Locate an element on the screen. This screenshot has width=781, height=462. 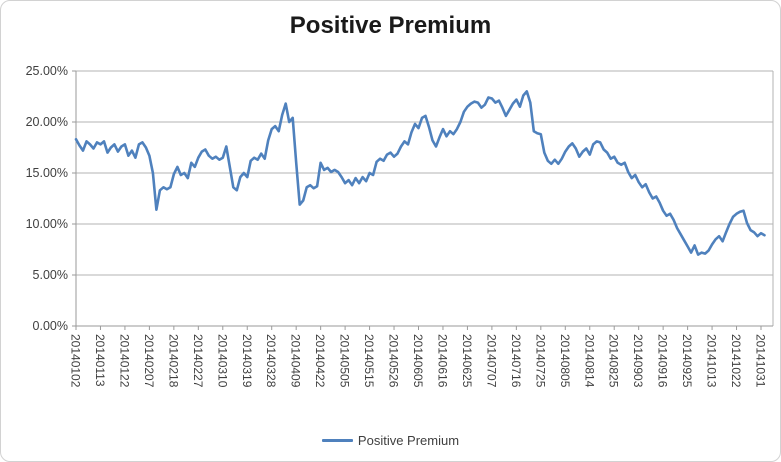
y-axis-label: 0.00% is located at coordinates (50, 326).